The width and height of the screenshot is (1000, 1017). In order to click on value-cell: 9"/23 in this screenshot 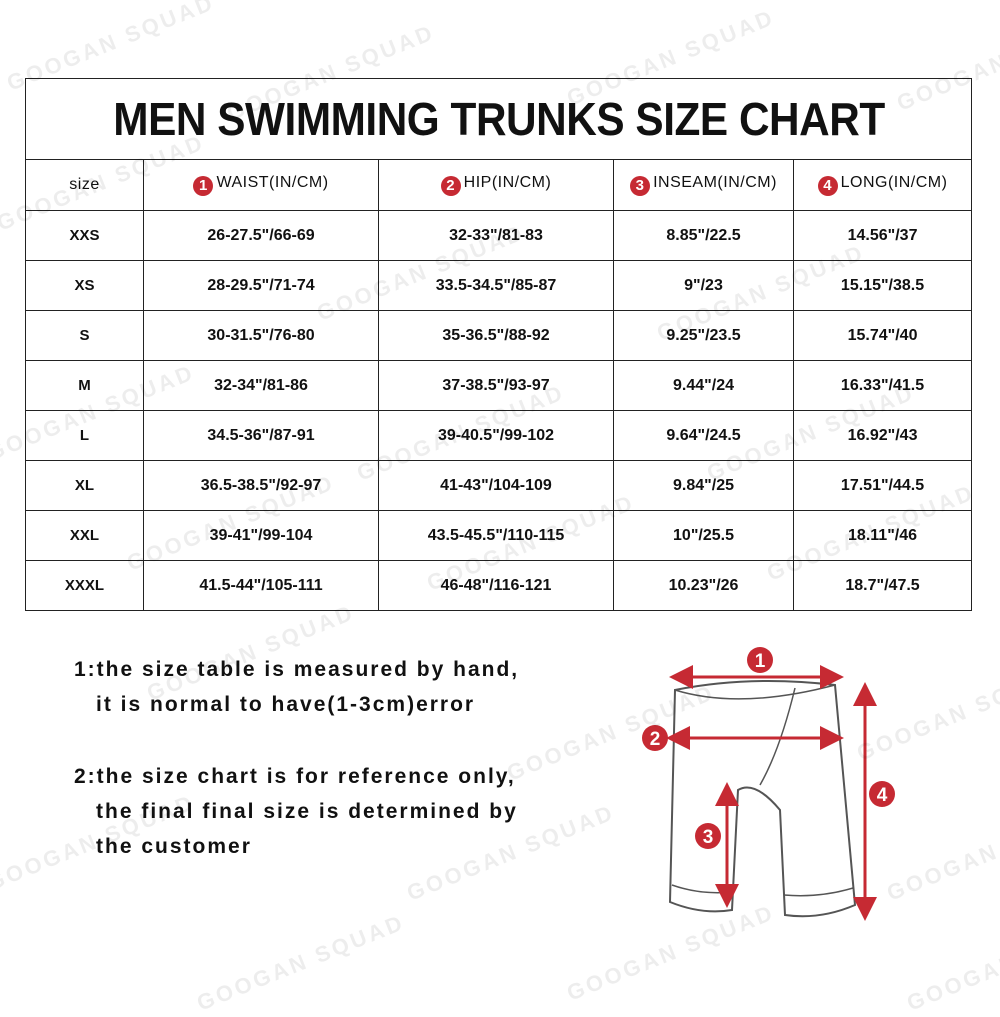, I will do `click(703, 285)`.